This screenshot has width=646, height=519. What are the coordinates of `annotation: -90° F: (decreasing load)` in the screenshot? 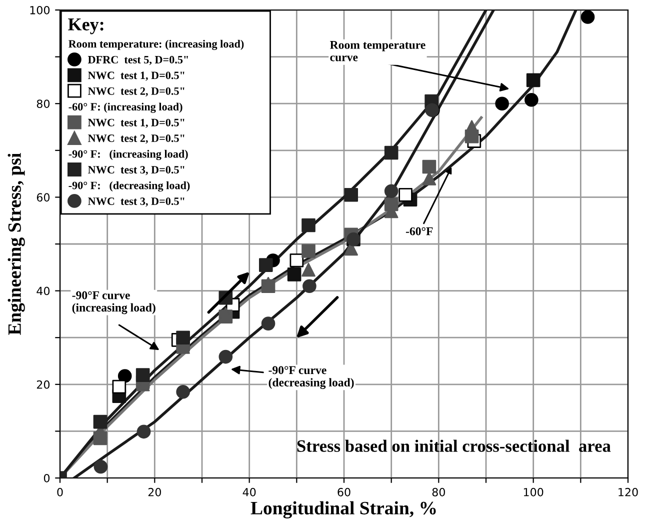 It's located at (129, 186).